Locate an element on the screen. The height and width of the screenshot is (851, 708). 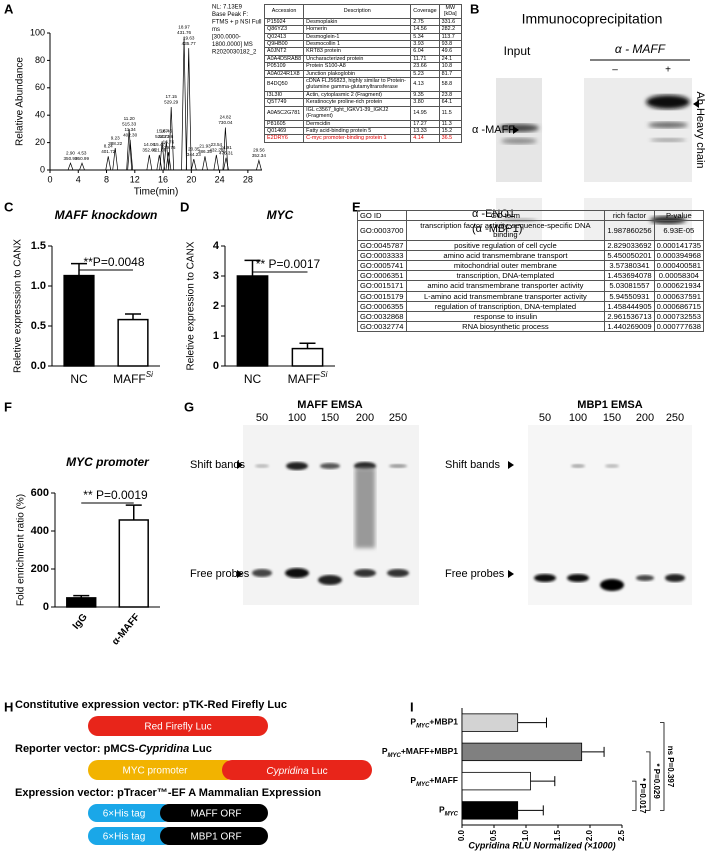
table-cell: 0.00058304 is located at coordinates (679, 276).